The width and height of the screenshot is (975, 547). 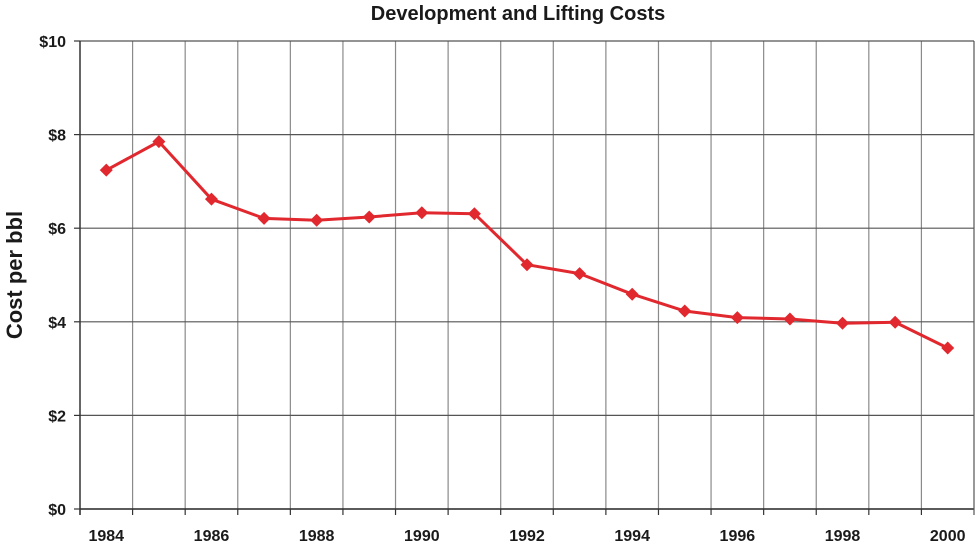 What do you see at coordinates (212, 536) in the screenshot?
I see `x-tick-label: 1986` at bounding box center [212, 536].